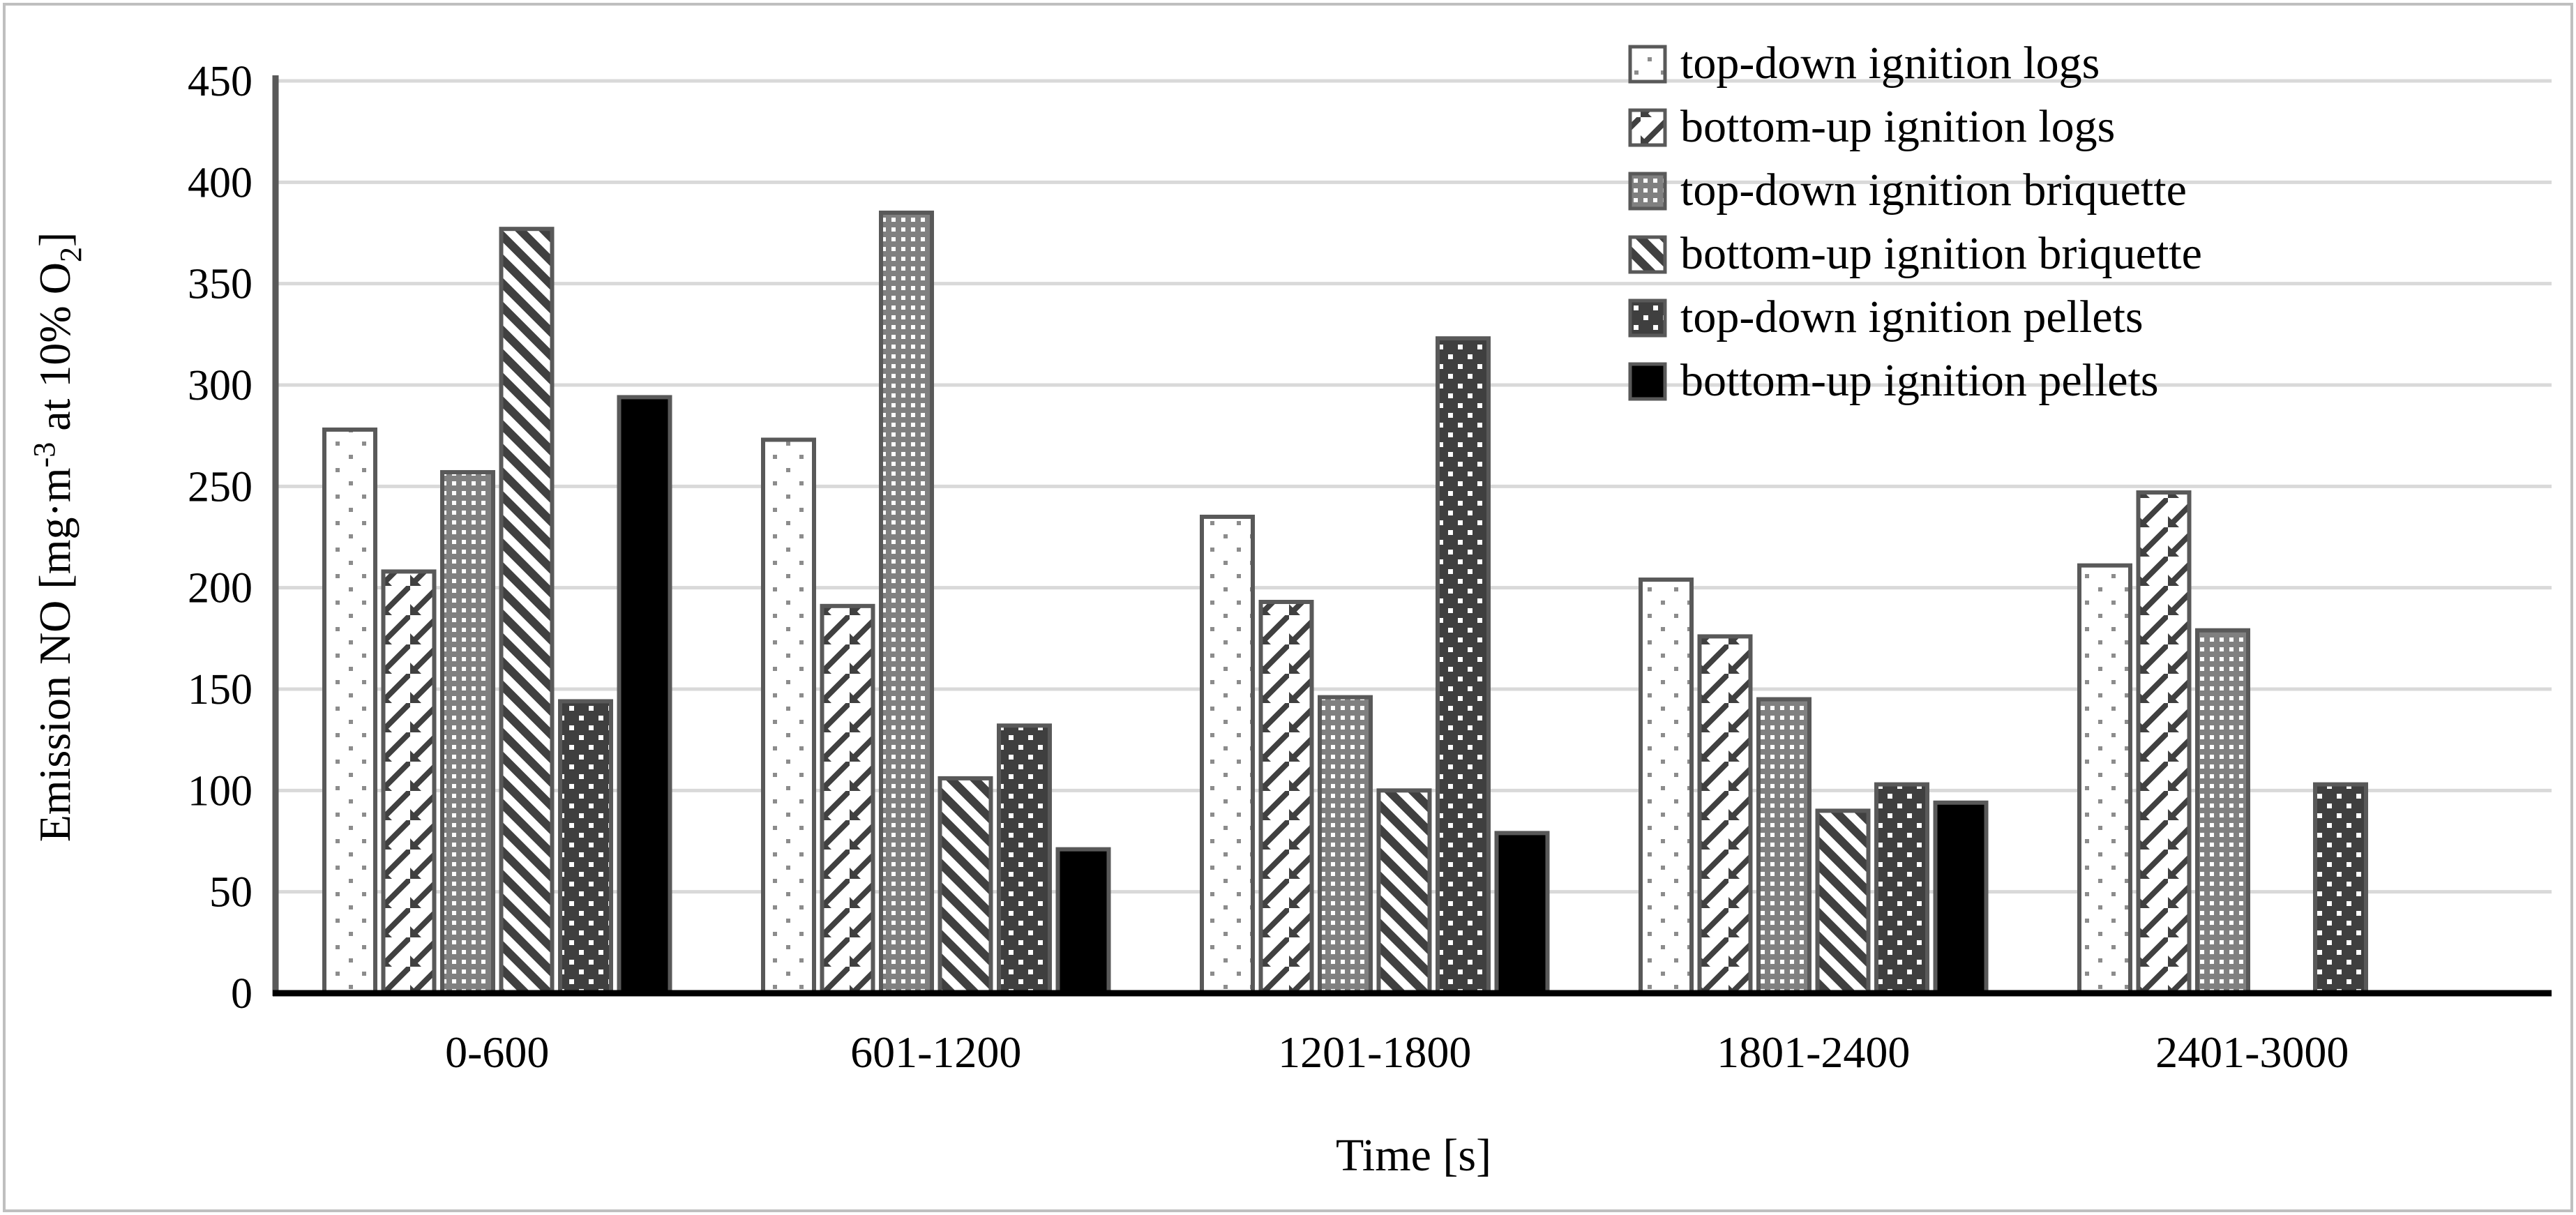 The height and width of the screenshot is (1215, 2576). What do you see at coordinates (1813, 1052) in the screenshot?
I see `x-tick-label-1801-2400: 1801-2400` at bounding box center [1813, 1052].